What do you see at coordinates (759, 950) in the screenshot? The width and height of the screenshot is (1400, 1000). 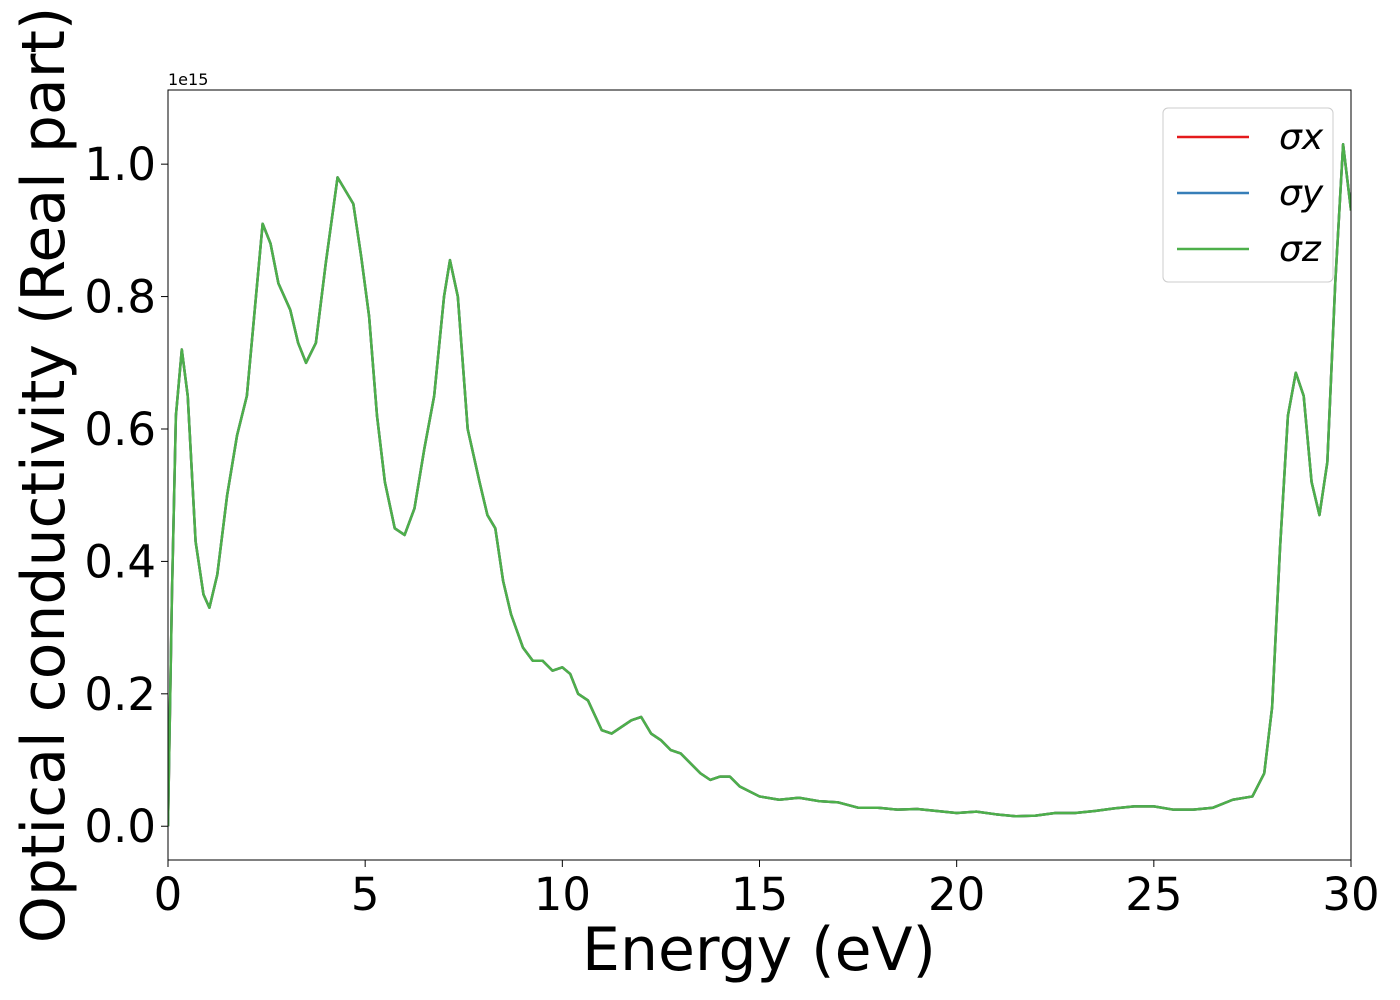 I see `x-axis-label: Energy (eV)` at bounding box center [759, 950].